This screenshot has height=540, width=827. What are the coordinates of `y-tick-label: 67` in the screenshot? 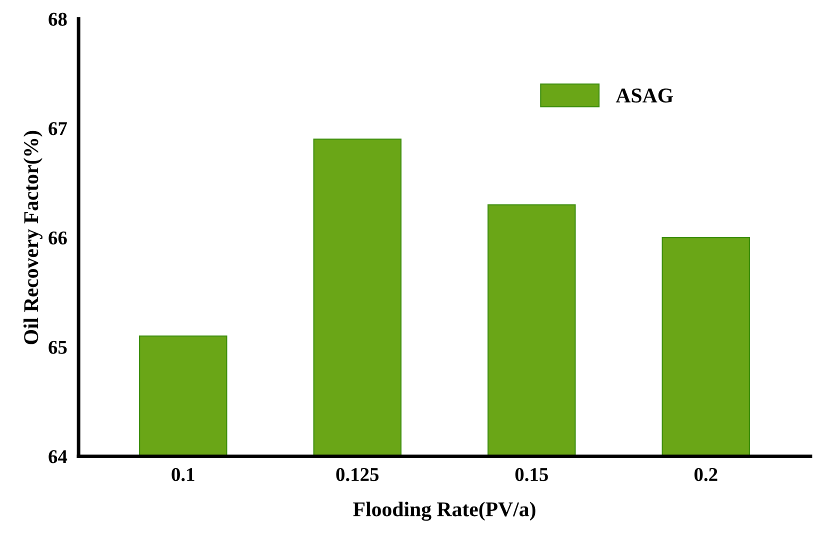 It's located at (57, 129).